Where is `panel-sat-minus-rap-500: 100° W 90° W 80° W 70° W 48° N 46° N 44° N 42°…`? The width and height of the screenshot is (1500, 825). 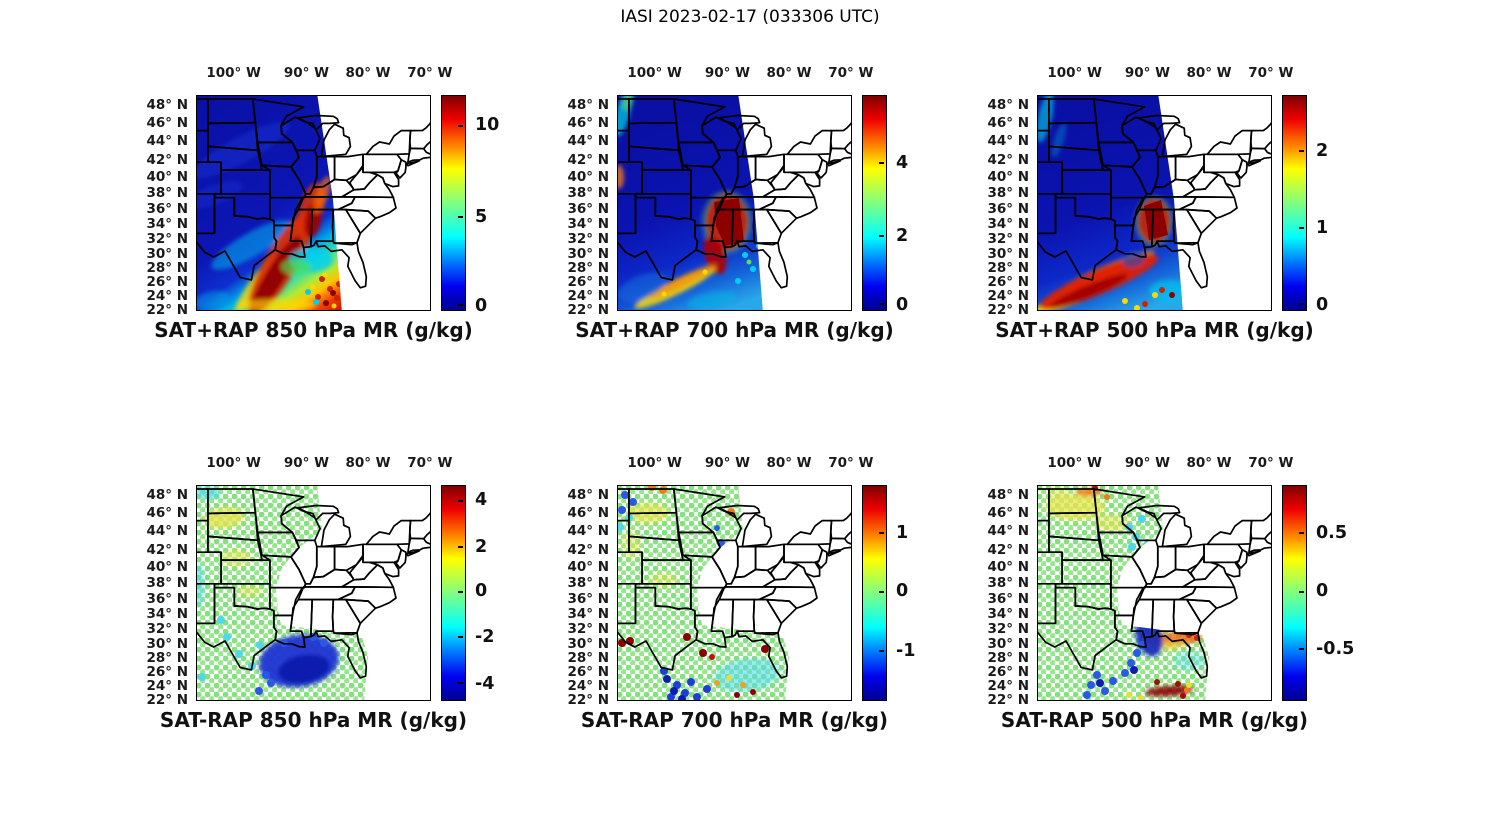
panel-sat-minus-rap-500: 100° W 90° W 80° W 70° W 48° N 46° N 44° N 42°… is located at coordinates (1170, 593).